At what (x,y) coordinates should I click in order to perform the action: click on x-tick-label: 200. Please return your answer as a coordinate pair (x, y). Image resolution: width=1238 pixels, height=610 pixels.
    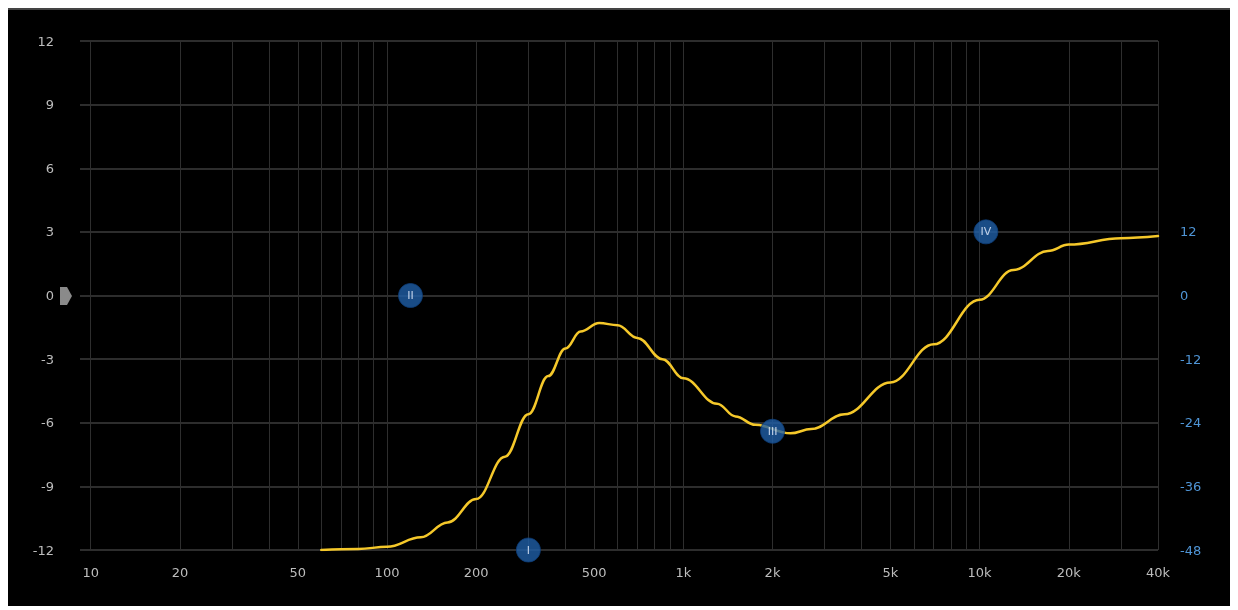
    Looking at the image, I should click on (476, 572).